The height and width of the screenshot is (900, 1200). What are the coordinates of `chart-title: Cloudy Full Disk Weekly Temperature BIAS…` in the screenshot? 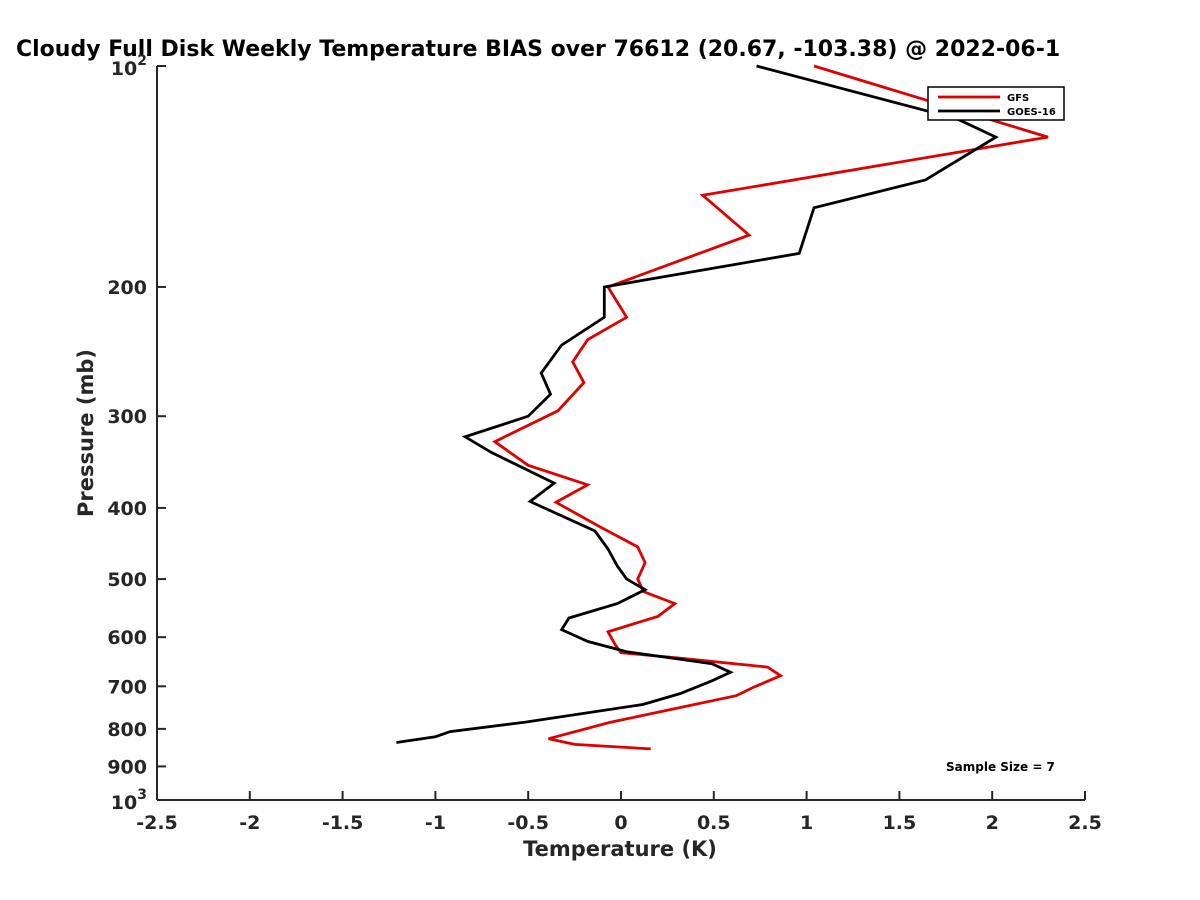 It's located at (538, 49).